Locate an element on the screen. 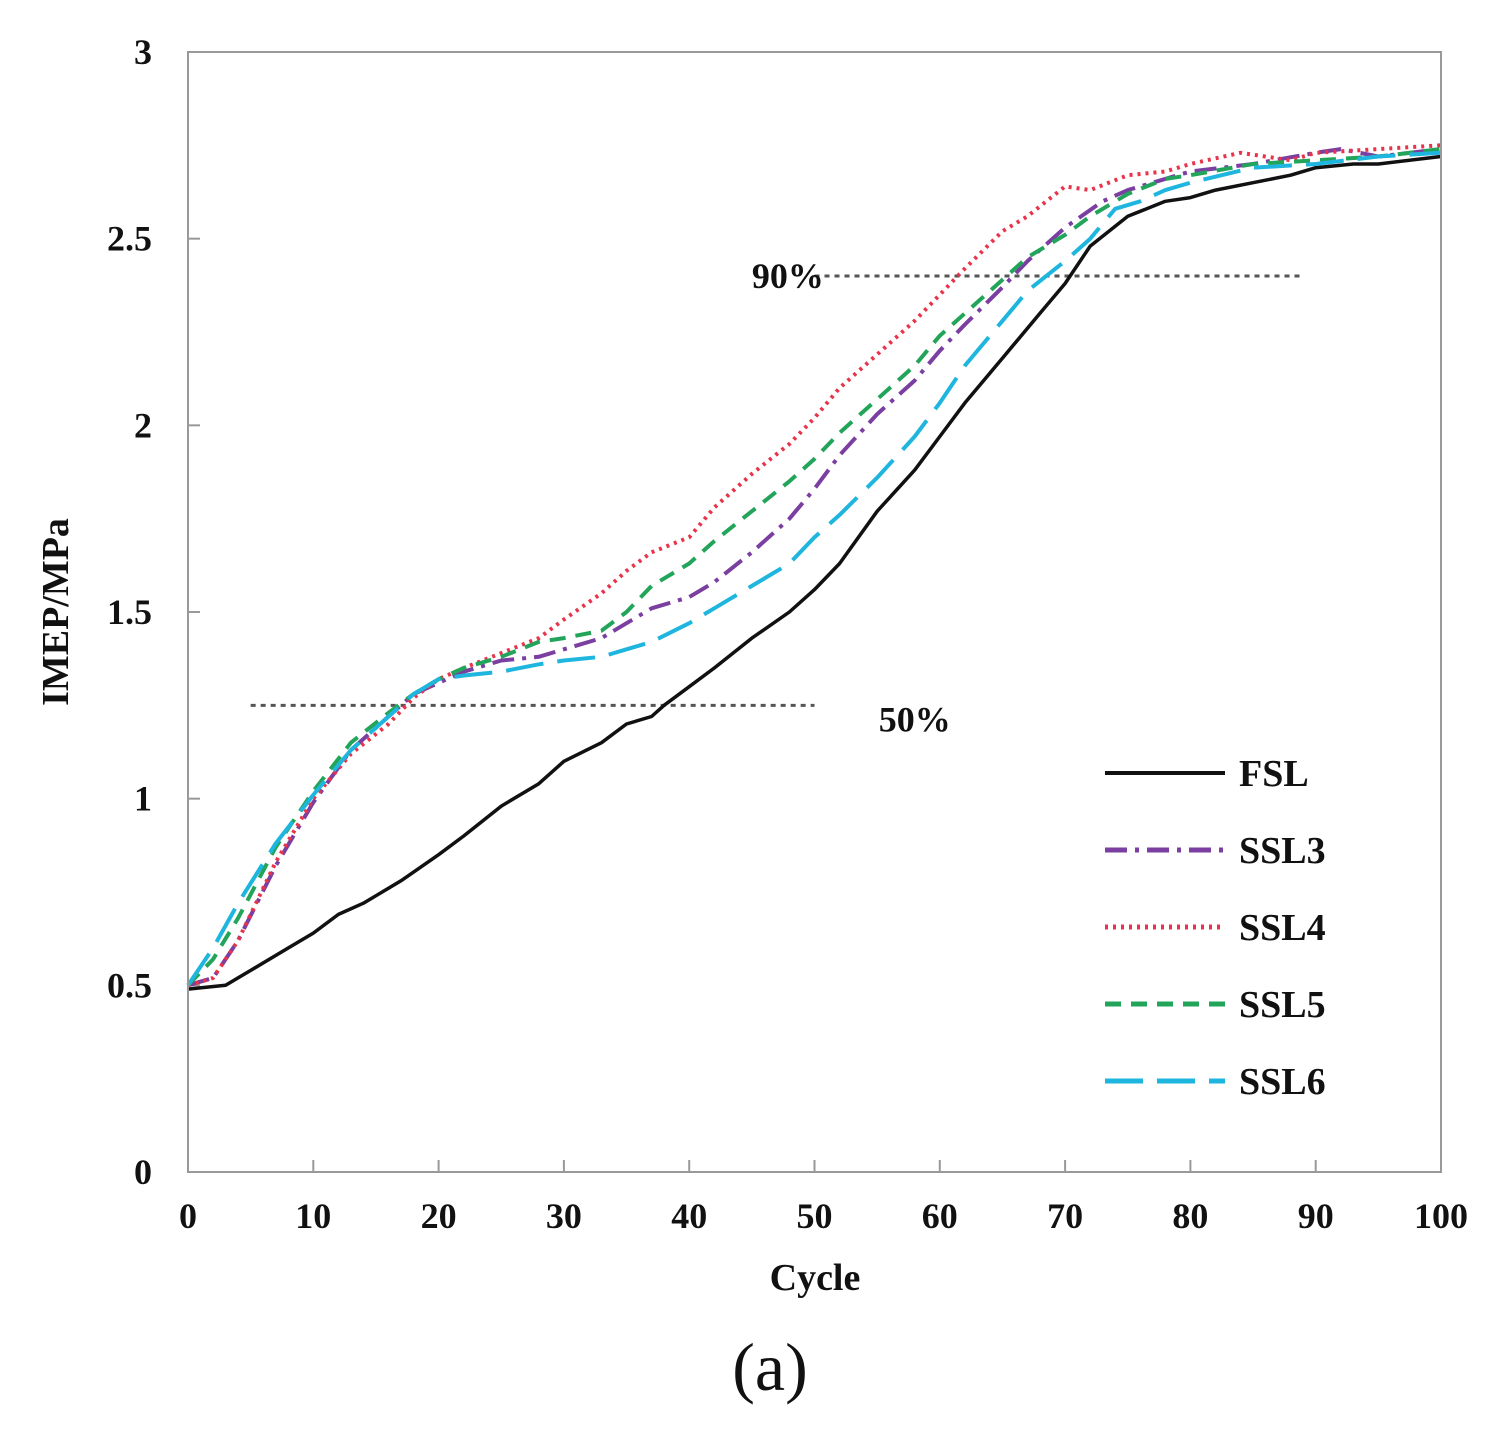 The height and width of the screenshot is (1440, 1506). x-axis-label: Cycle is located at coordinates (815, 1278).